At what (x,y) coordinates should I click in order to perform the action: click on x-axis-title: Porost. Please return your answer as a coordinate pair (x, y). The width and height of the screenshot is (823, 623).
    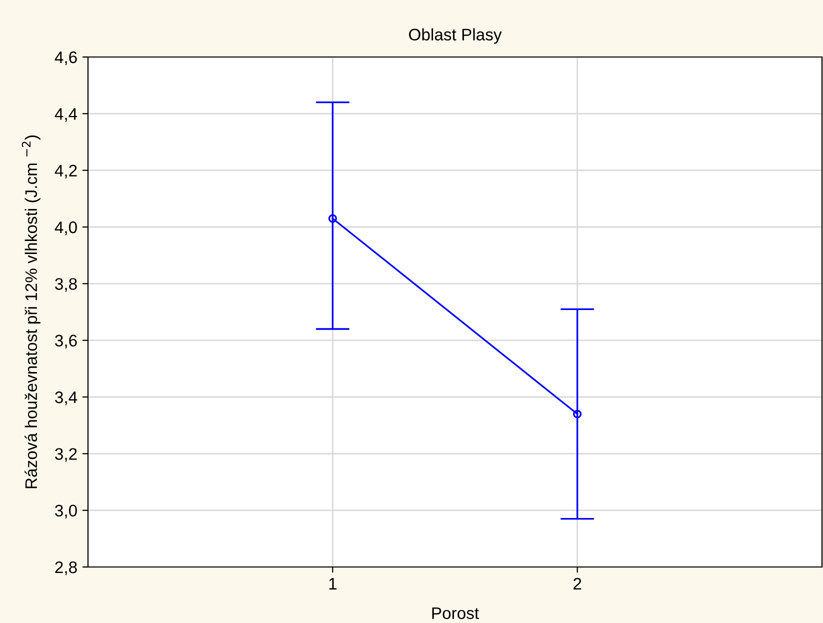
    Looking at the image, I should click on (455, 613).